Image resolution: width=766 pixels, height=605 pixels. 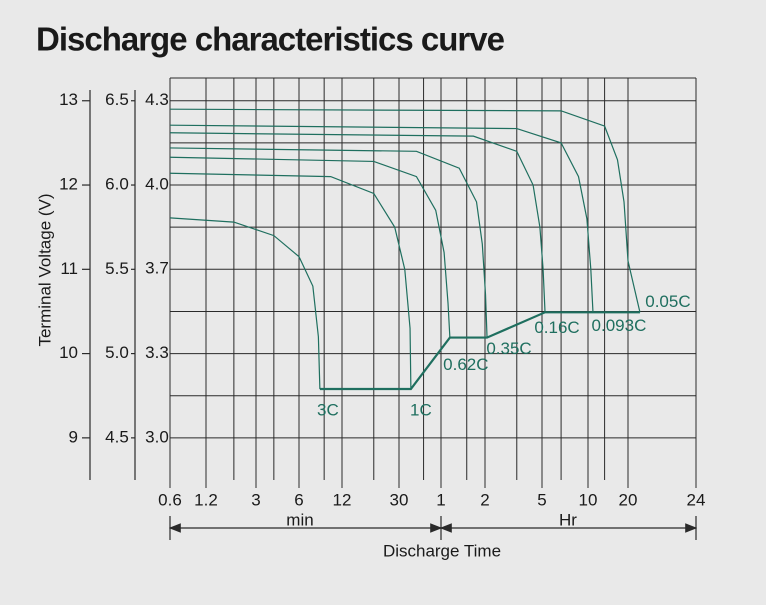 What do you see at coordinates (442, 550) in the screenshot?
I see `x-axis-label: Discharge Time` at bounding box center [442, 550].